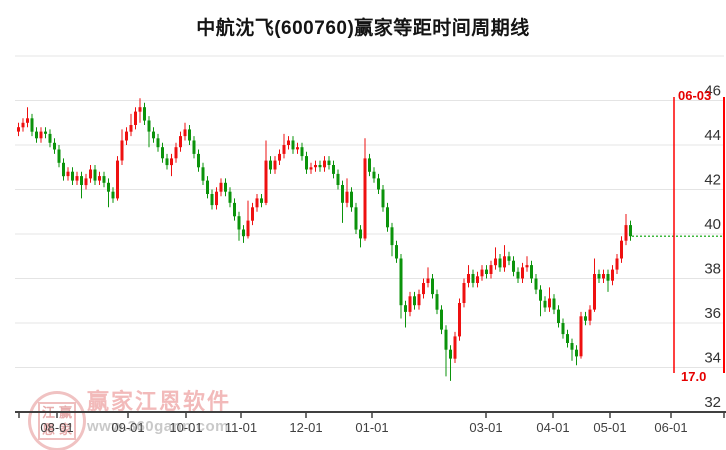 The height and width of the screenshot is (450, 726). I want to click on chart-title: 中航沈飞(600760)赢家等距时间周期线, so click(363, 28).